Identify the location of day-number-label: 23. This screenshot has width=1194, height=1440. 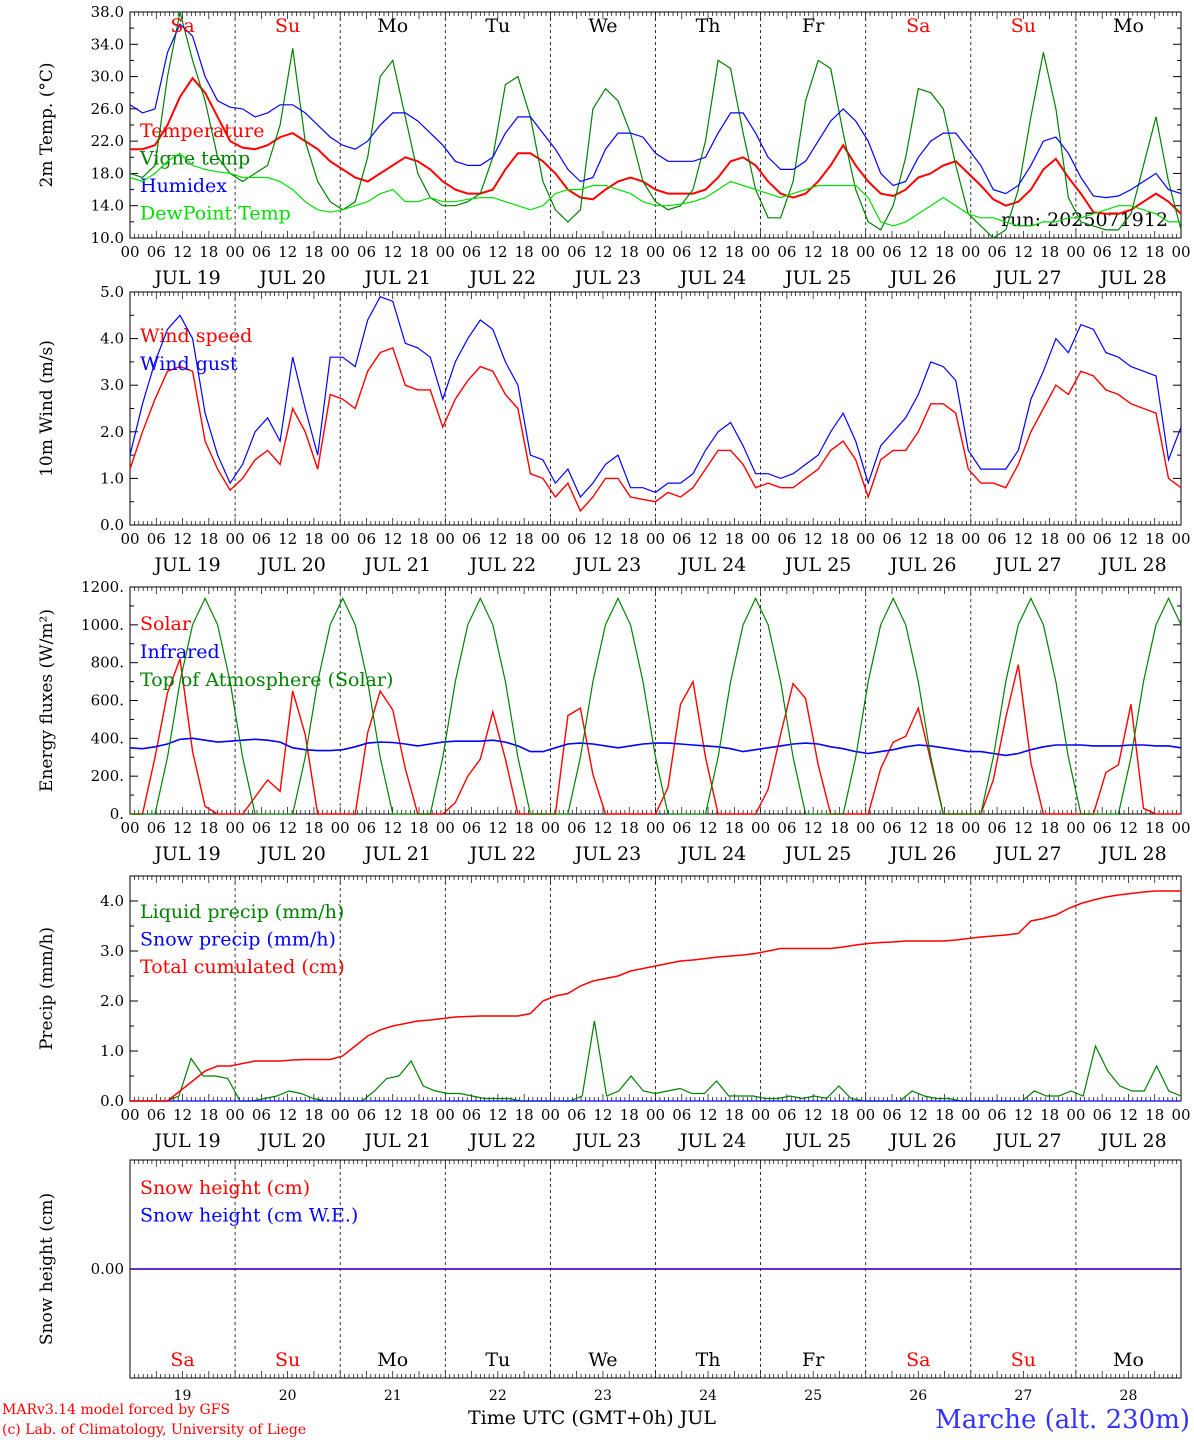
(603, 1396).